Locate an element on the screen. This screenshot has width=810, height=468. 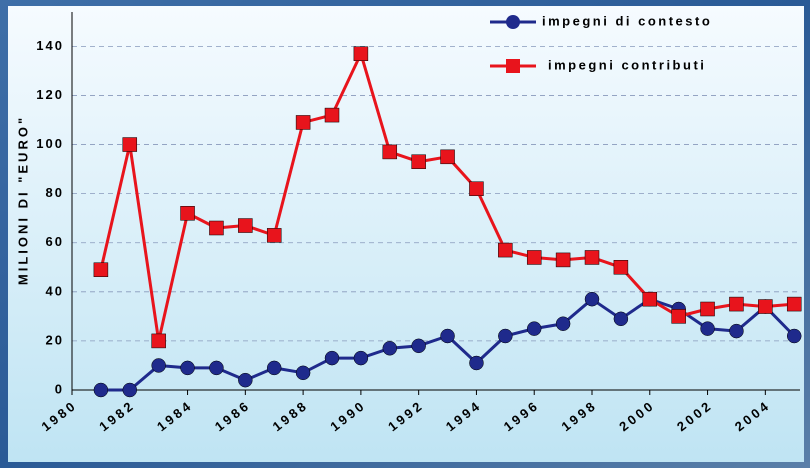
y-tick-label: 120 is located at coordinates (50, 94).